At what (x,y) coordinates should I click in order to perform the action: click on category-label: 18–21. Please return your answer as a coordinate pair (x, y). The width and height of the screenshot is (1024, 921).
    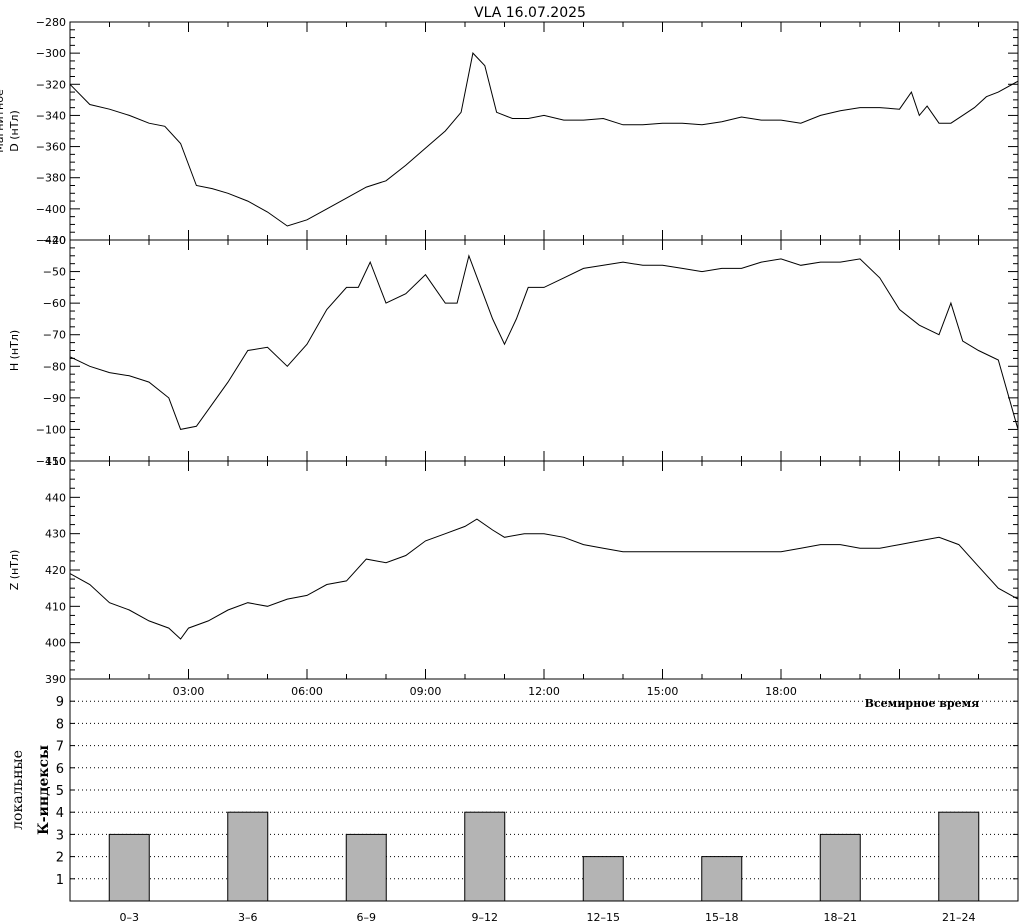
    Looking at the image, I should click on (841, 916).